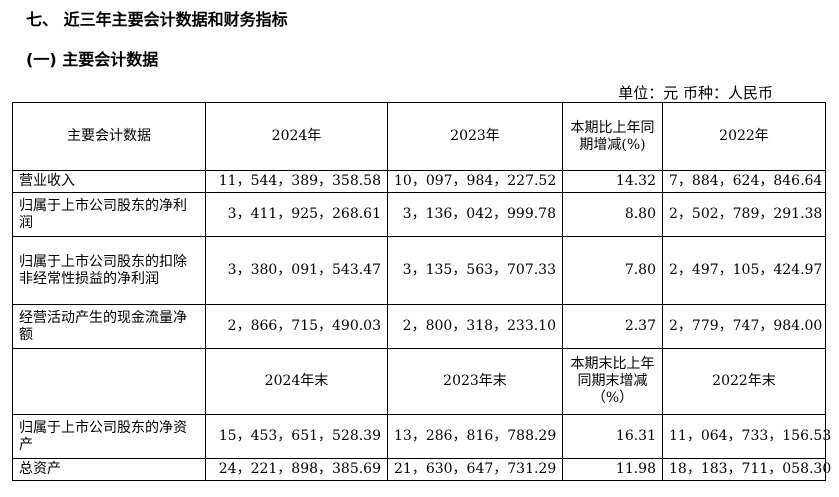 Image resolution: width=839 pixels, height=497 pixels. What do you see at coordinates (109, 326) in the screenshot?
I see `row-label: 经营活动产生的现金流量净额` at bounding box center [109, 326].